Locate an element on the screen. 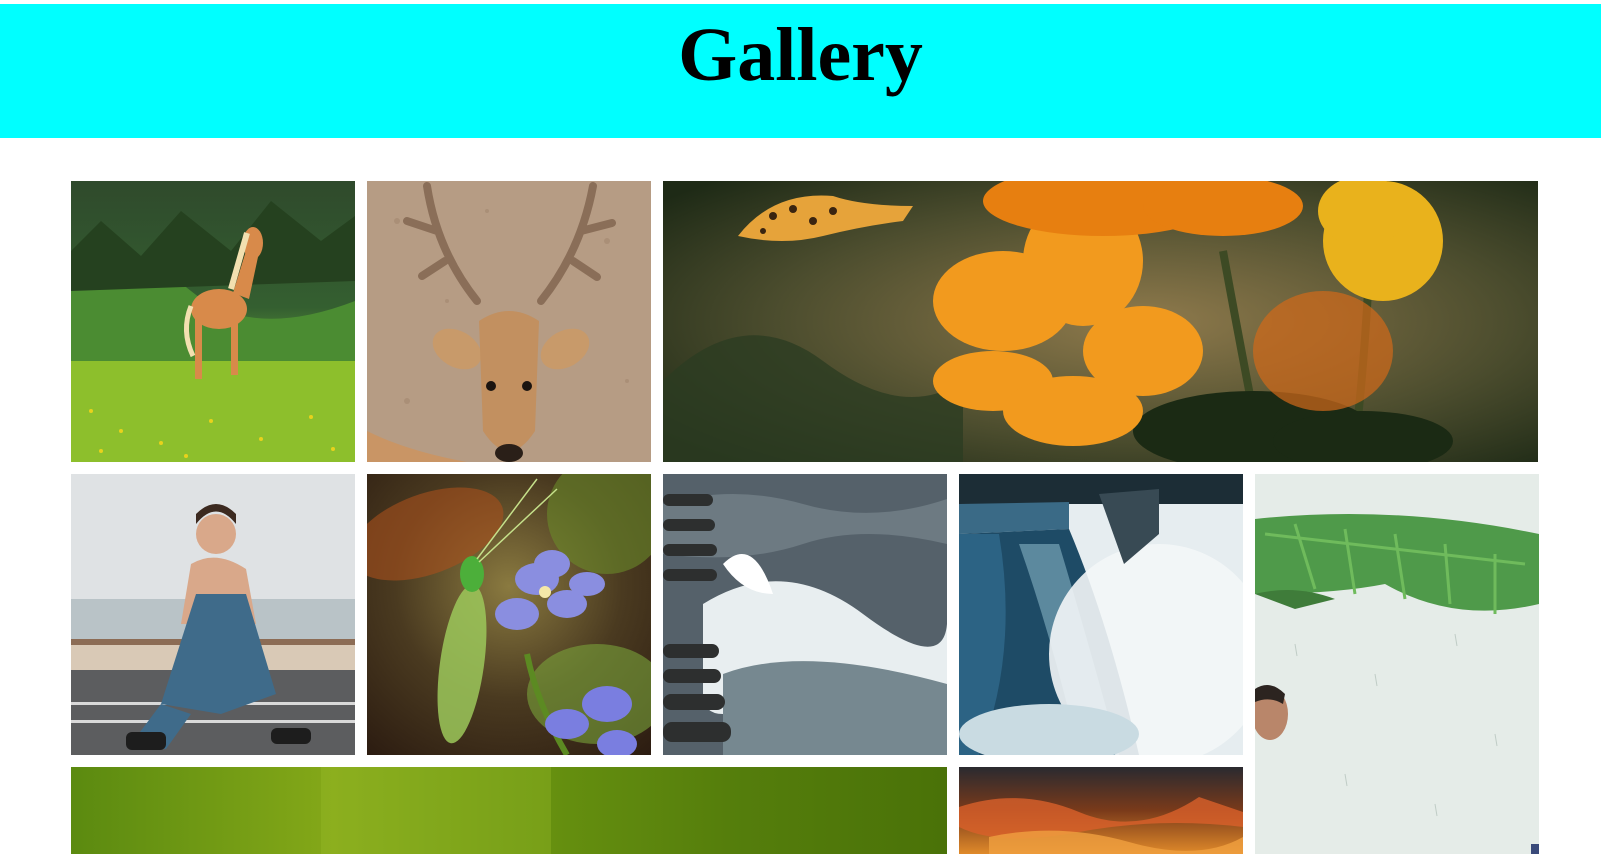  gallery-image-girl is located at coordinates (213, 614).